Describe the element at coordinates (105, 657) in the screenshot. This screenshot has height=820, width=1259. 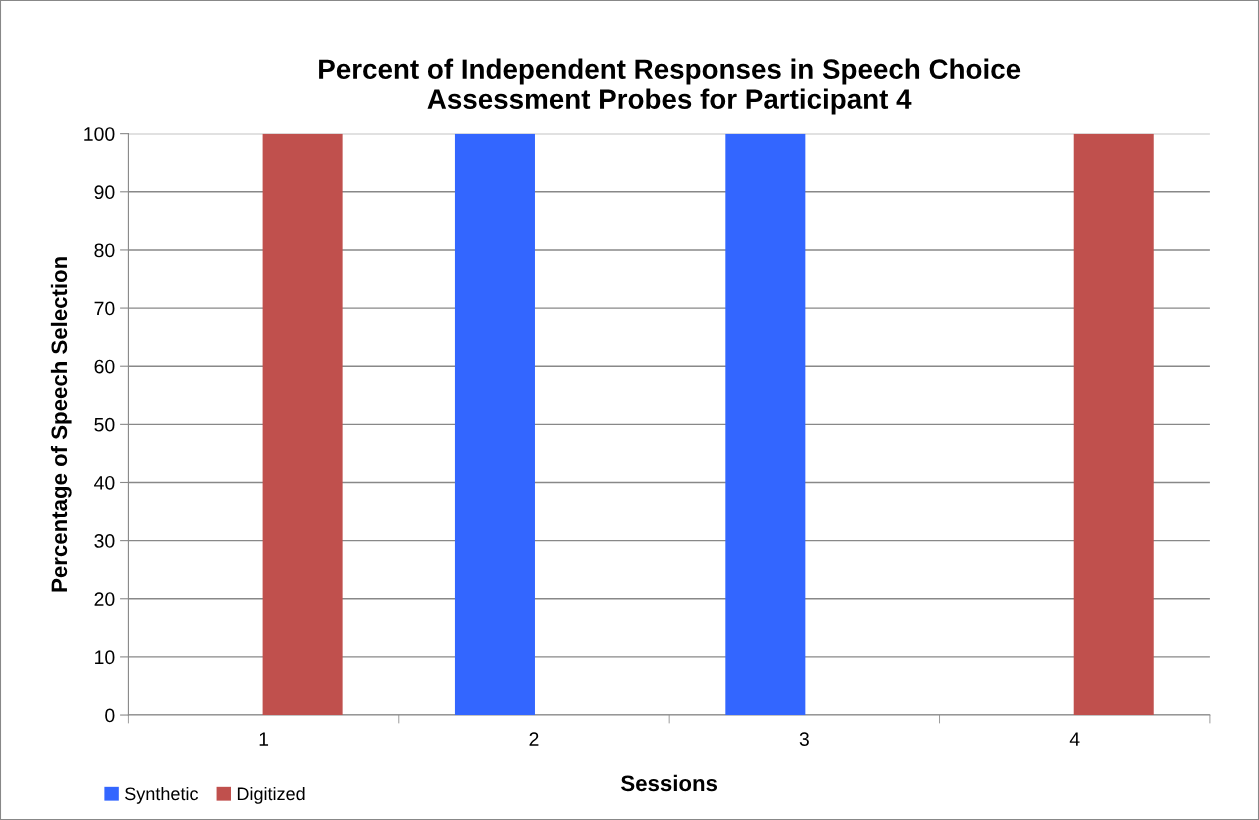
I see `y-tick-label: 10` at that location.